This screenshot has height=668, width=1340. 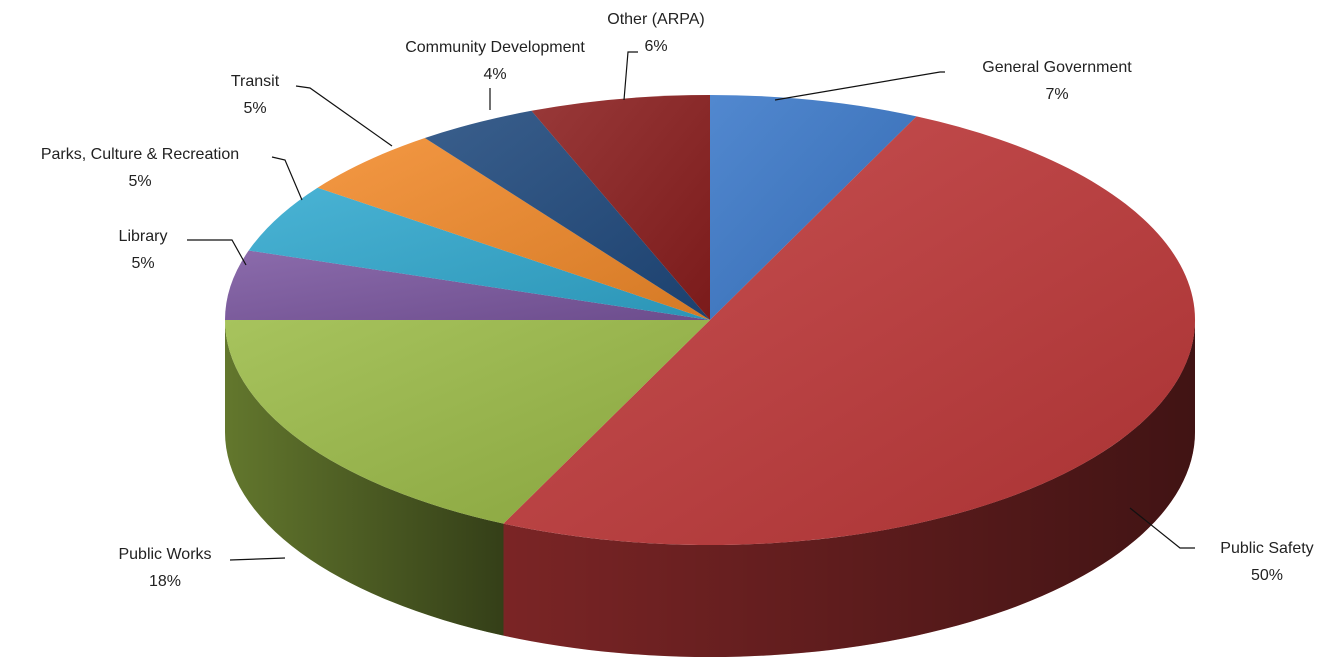 What do you see at coordinates (165, 581) in the screenshot?
I see `slice-value-label: 18%` at bounding box center [165, 581].